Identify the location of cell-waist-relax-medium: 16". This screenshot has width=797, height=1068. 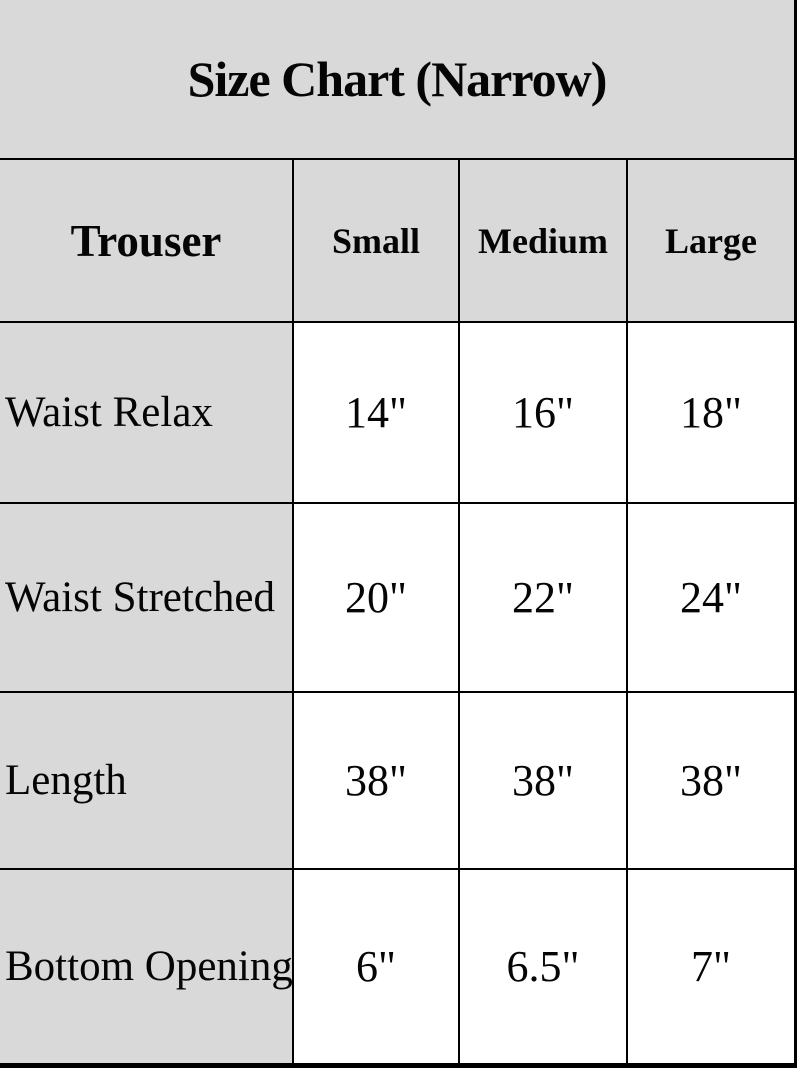
(542, 411).